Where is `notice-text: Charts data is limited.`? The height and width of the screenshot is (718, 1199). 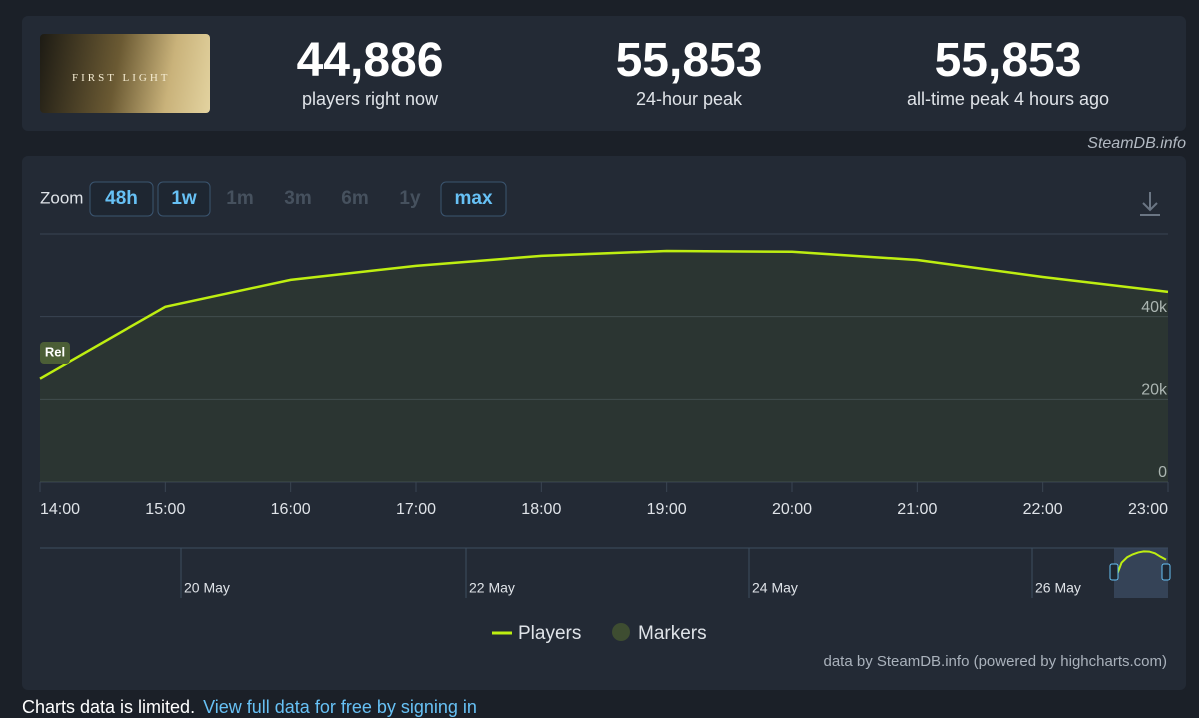 notice-text: Charts data is limited. is located at coordinates (109, 707).